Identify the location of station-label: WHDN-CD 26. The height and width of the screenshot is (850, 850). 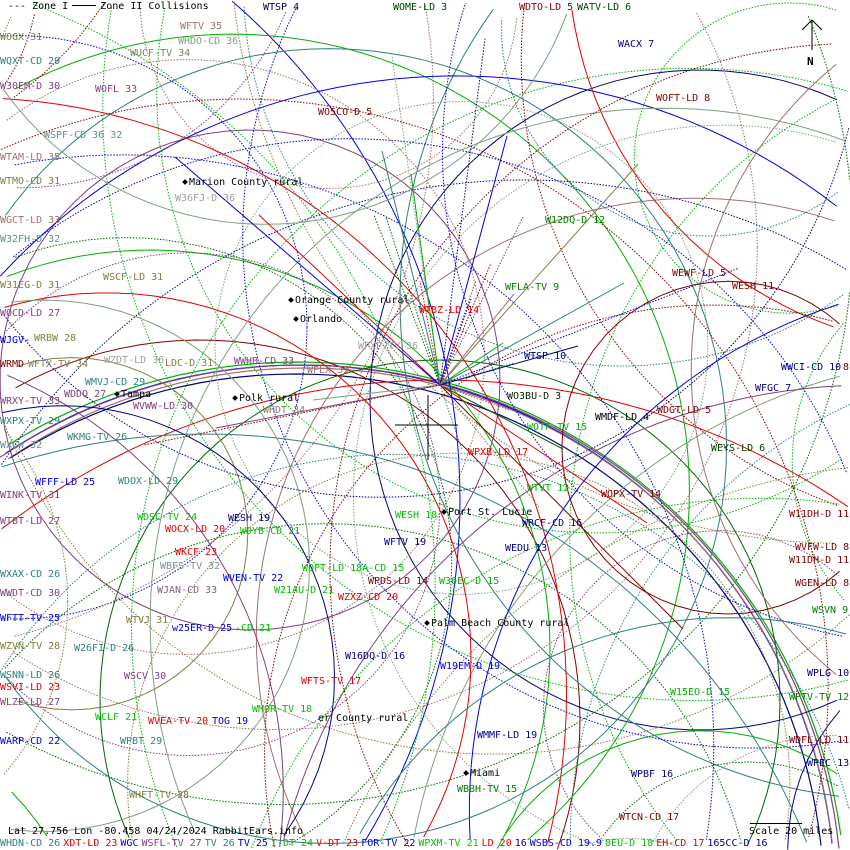
(30, 843).